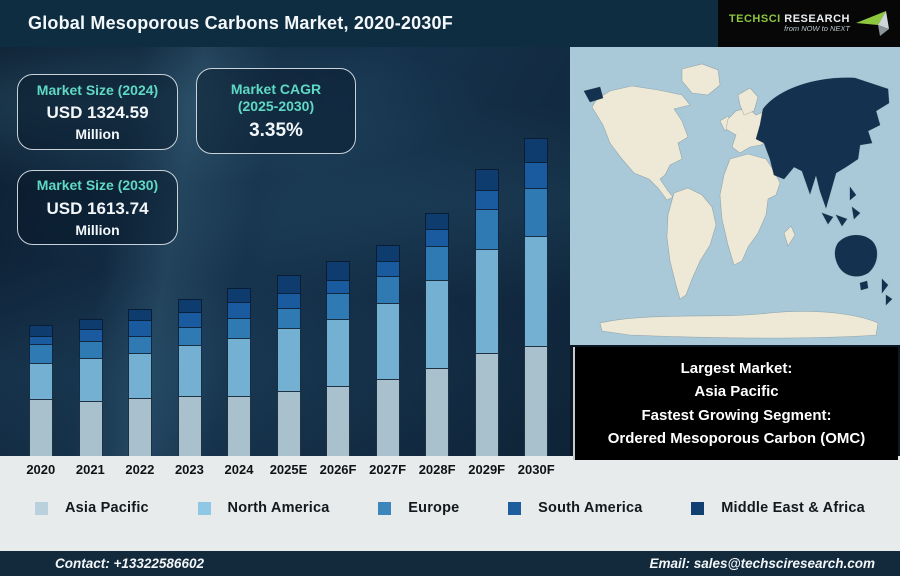 The width and height of the screenshot is (900, 576). I want to click on map-region-new-zealand, so click(887, 292).